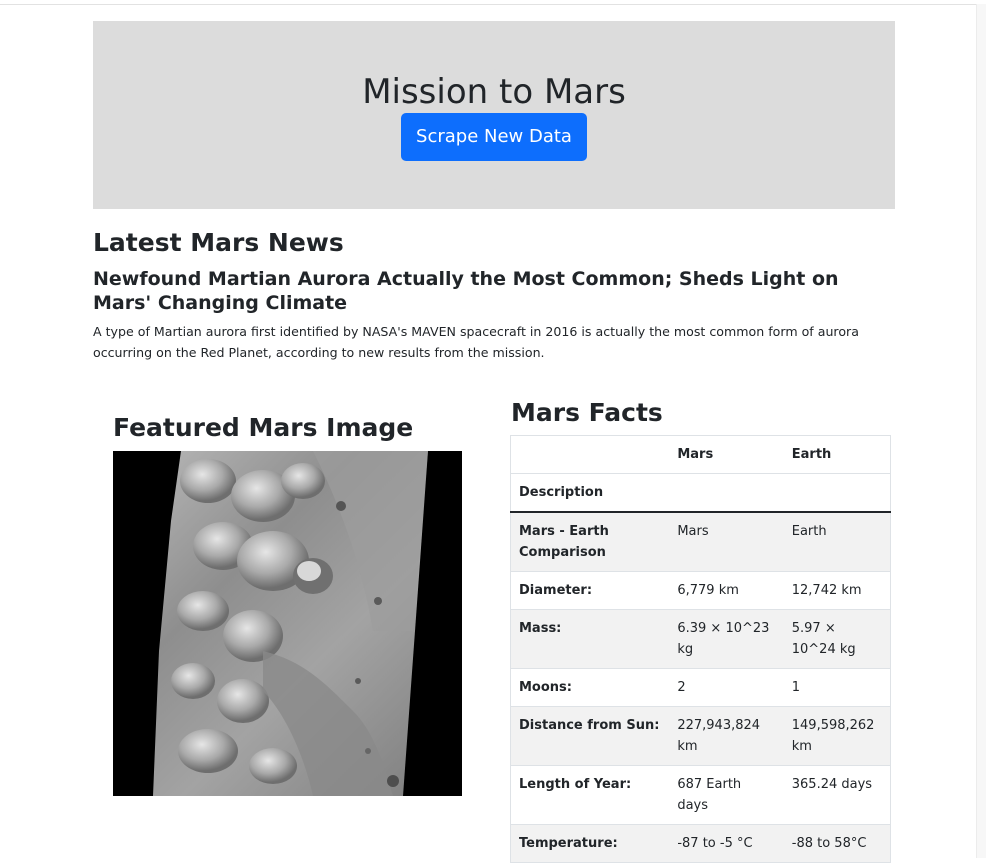 This screenshot has width=986, height=863. What do you see at coordinates (263, 427) in the screenshot?
I see `featured-image-heading: Featured Mars Image` at bounding box center [263, 427].